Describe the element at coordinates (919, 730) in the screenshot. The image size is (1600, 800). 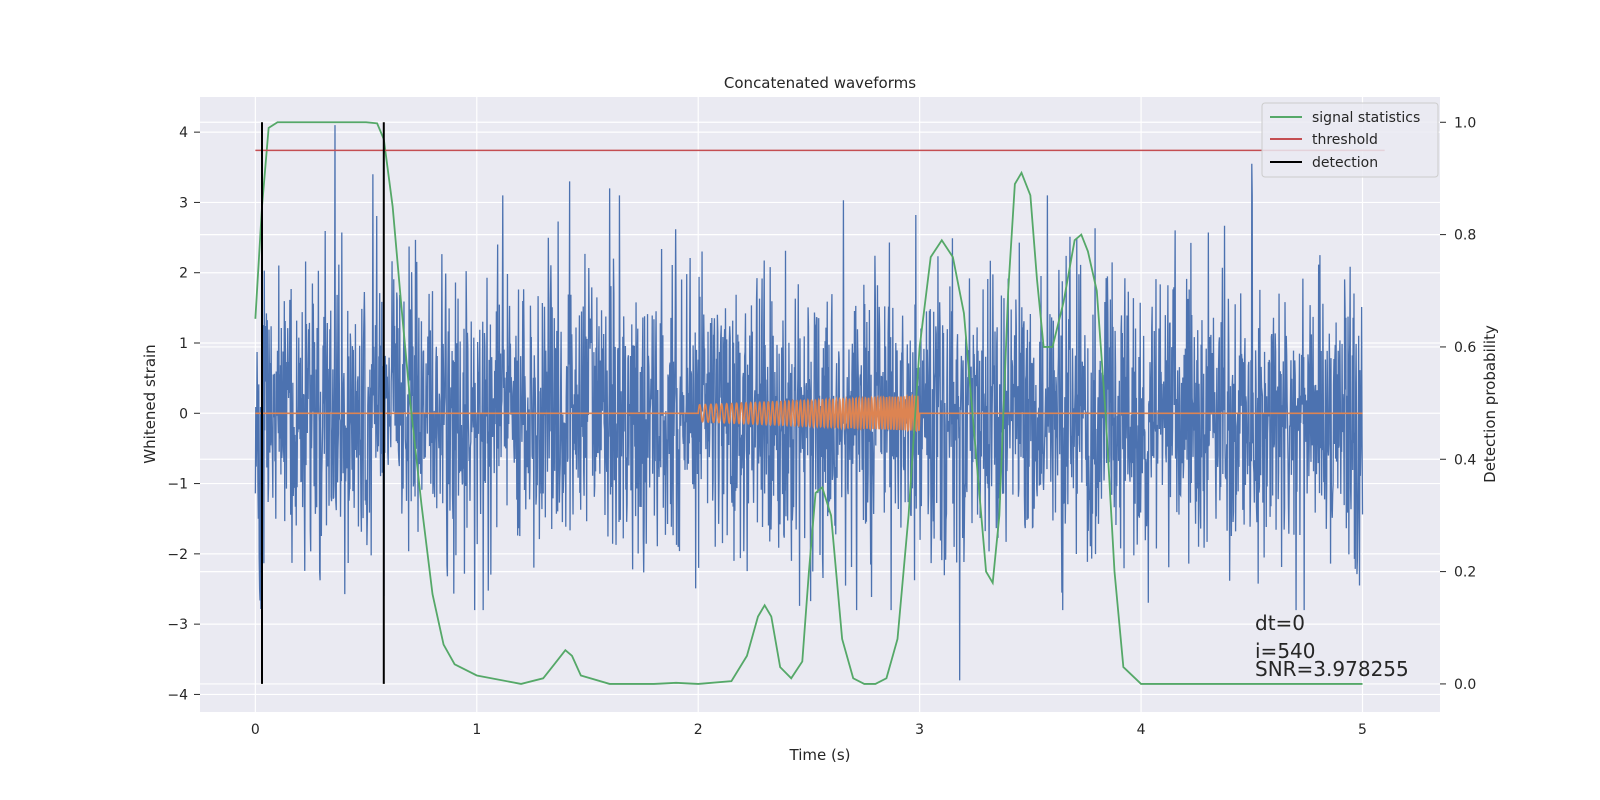
I see `x-tick-label: 3` at that location.